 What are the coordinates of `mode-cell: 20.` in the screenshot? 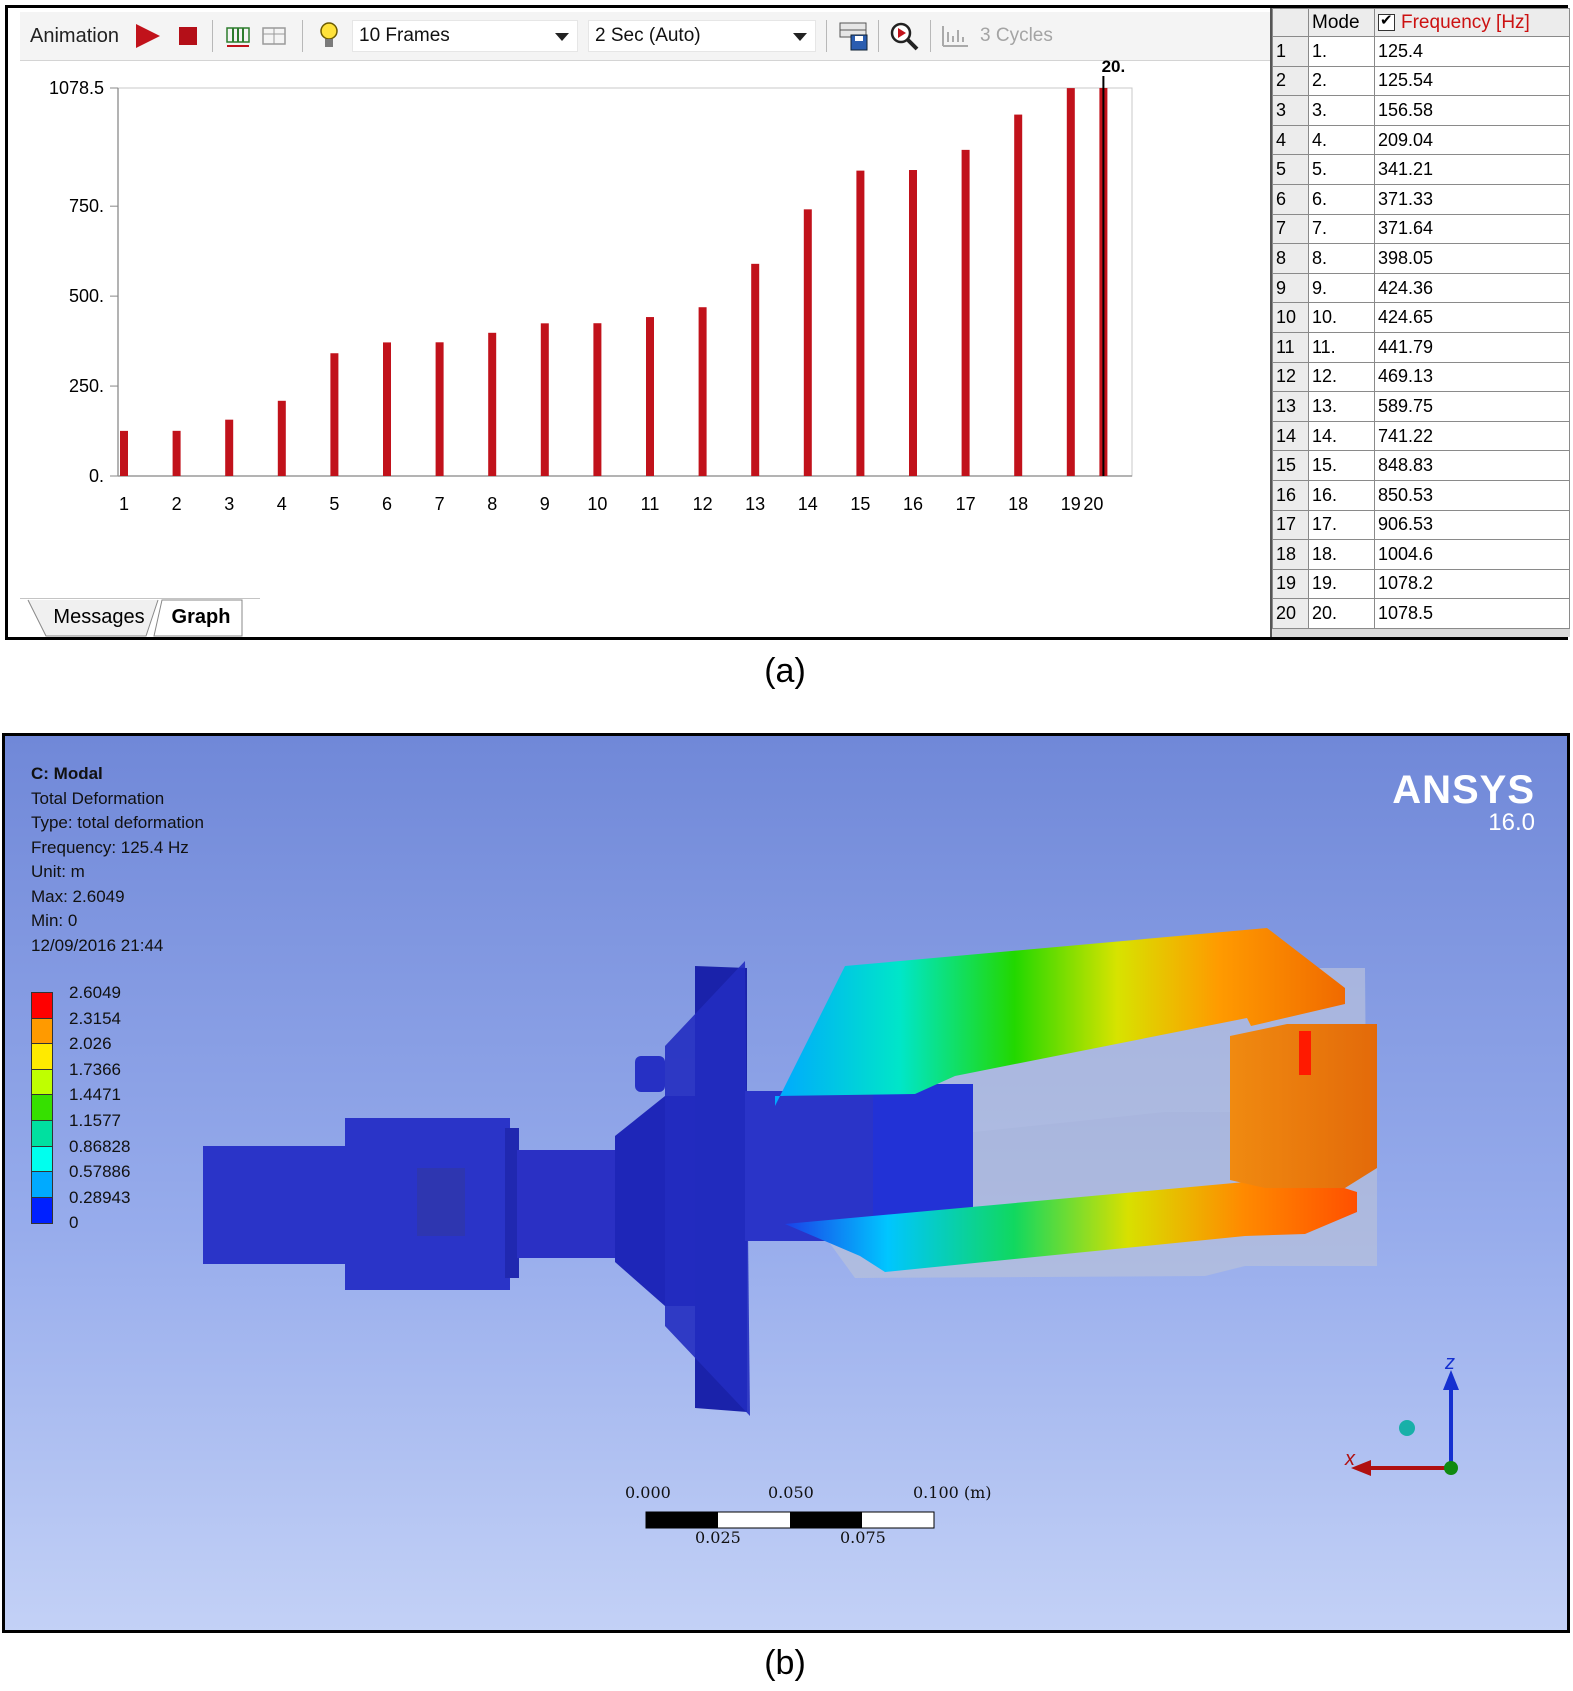 It's located at (1341, 613).